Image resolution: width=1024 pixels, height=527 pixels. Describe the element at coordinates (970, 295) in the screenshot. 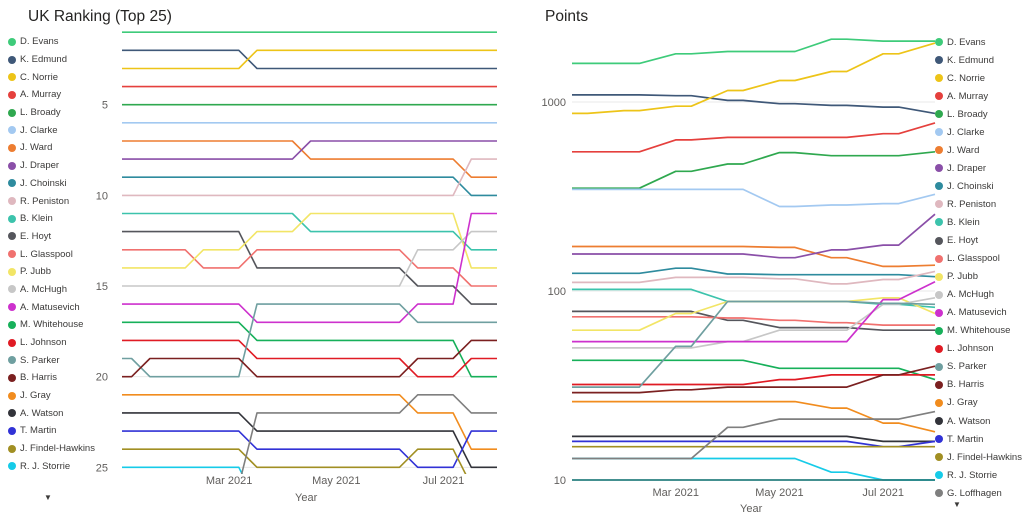

I see `legend-label: A. McHugh` at that location.